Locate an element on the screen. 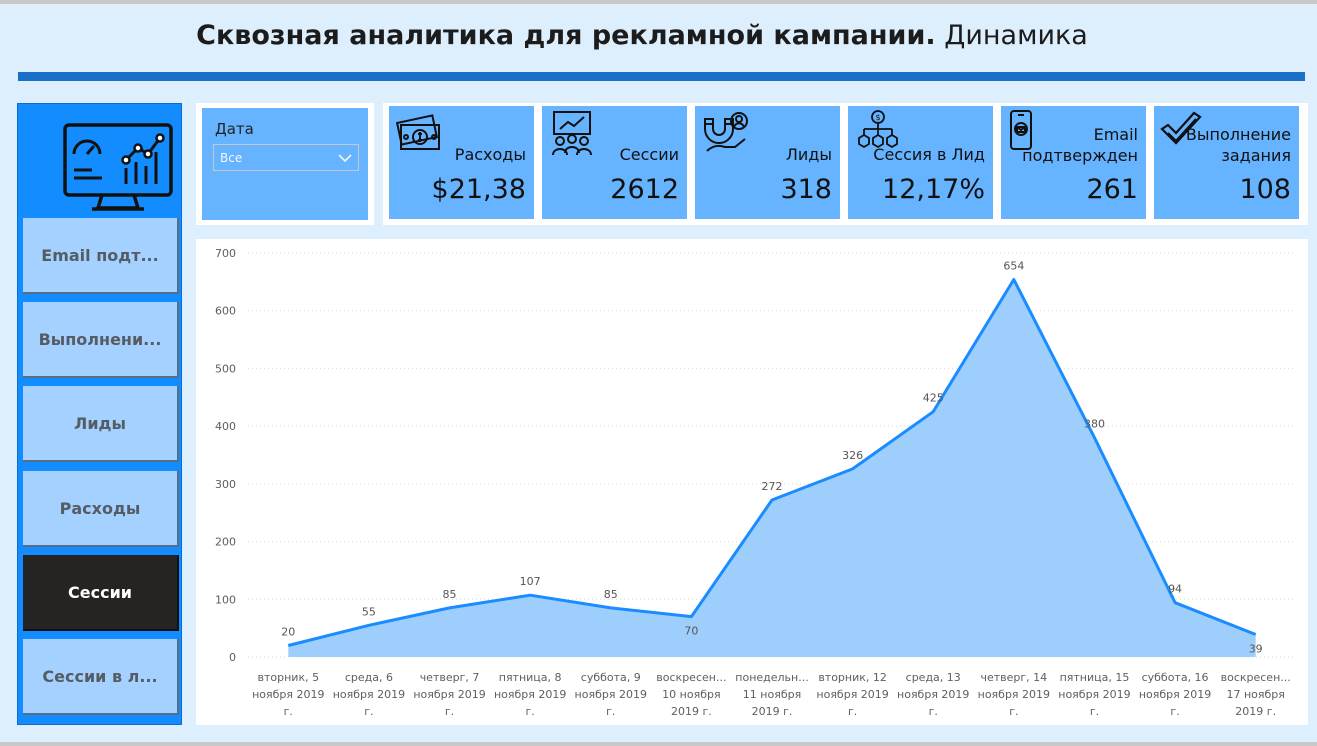 The height and width of the screenshot is (746, 1317). x-tick-label: вторник, 5 ноября 2019 г. is located at coordinates (288, 694).